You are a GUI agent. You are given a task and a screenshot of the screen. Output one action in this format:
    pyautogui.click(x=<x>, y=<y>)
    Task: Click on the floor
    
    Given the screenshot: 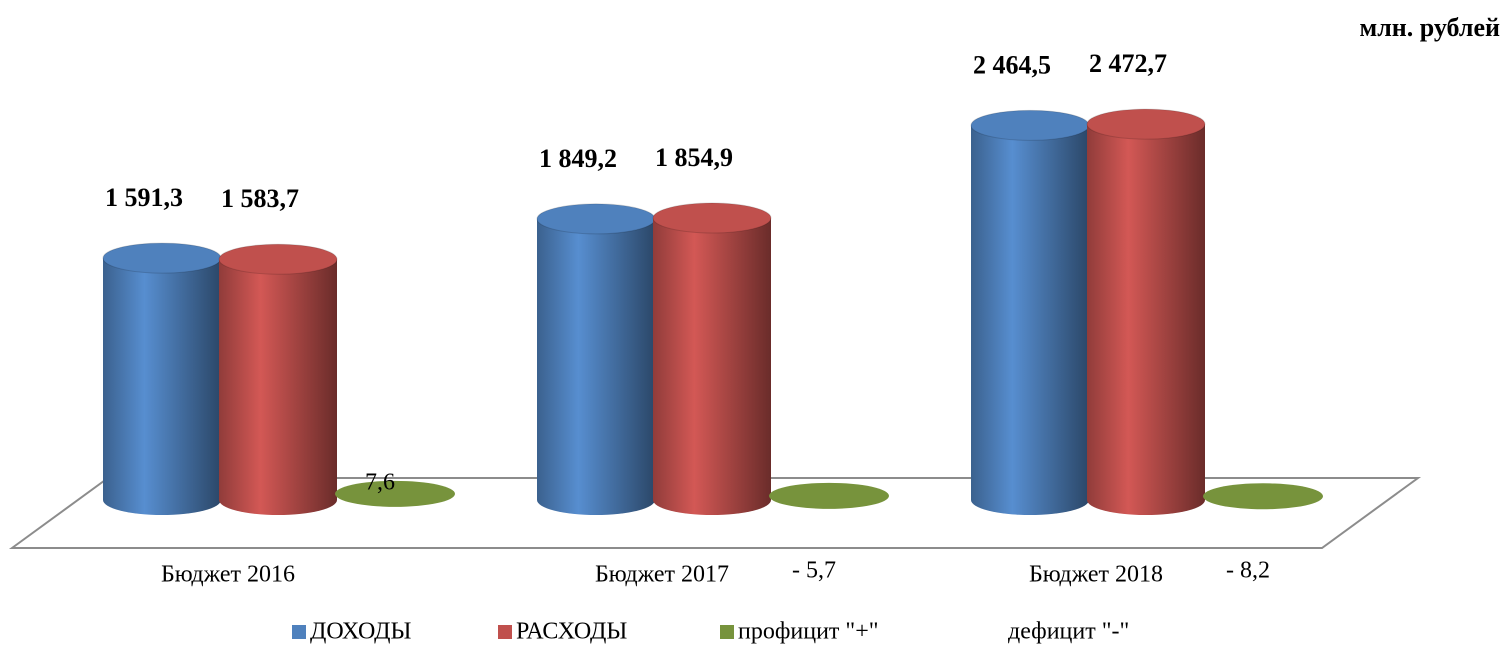 What is the action you would take?
    pyautogui.click(x=715, y=513)
    